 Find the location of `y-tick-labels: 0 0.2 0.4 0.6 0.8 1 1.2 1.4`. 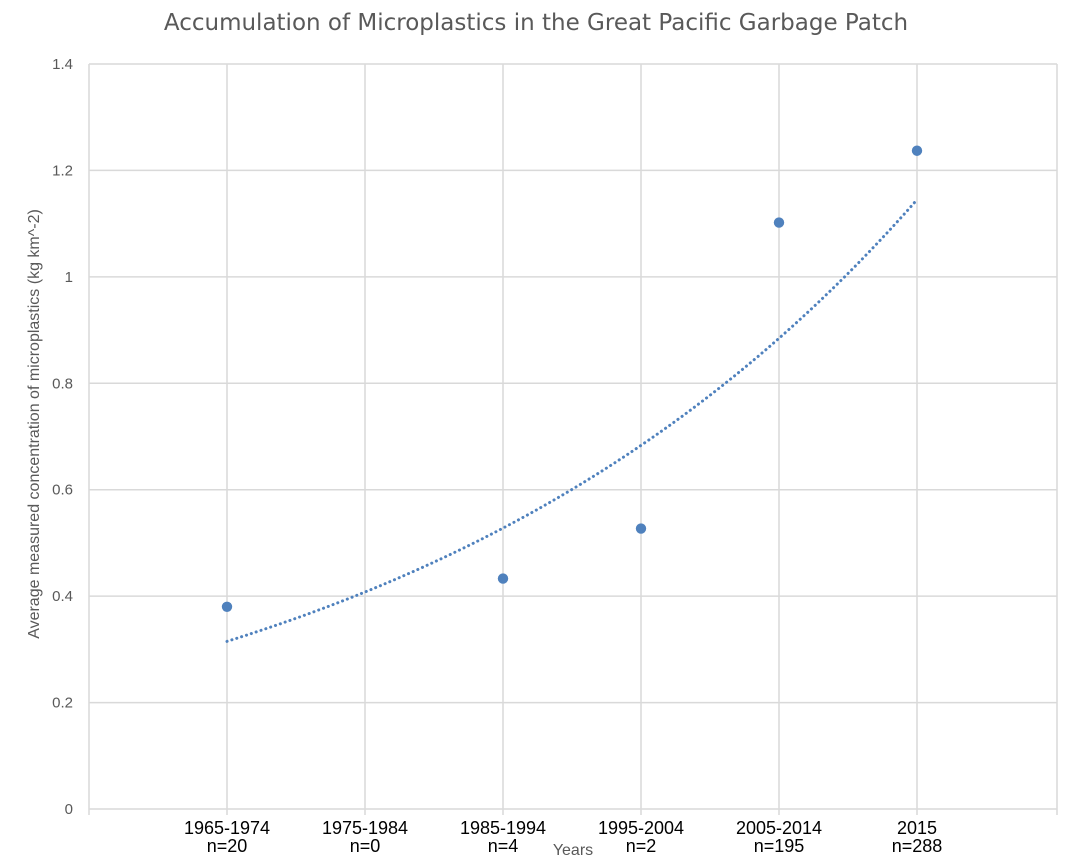

y-tick-labels: 0 0.2 0.4 0.6 0.8 1 1.2 1.4 is located at coordinates (62, 437).